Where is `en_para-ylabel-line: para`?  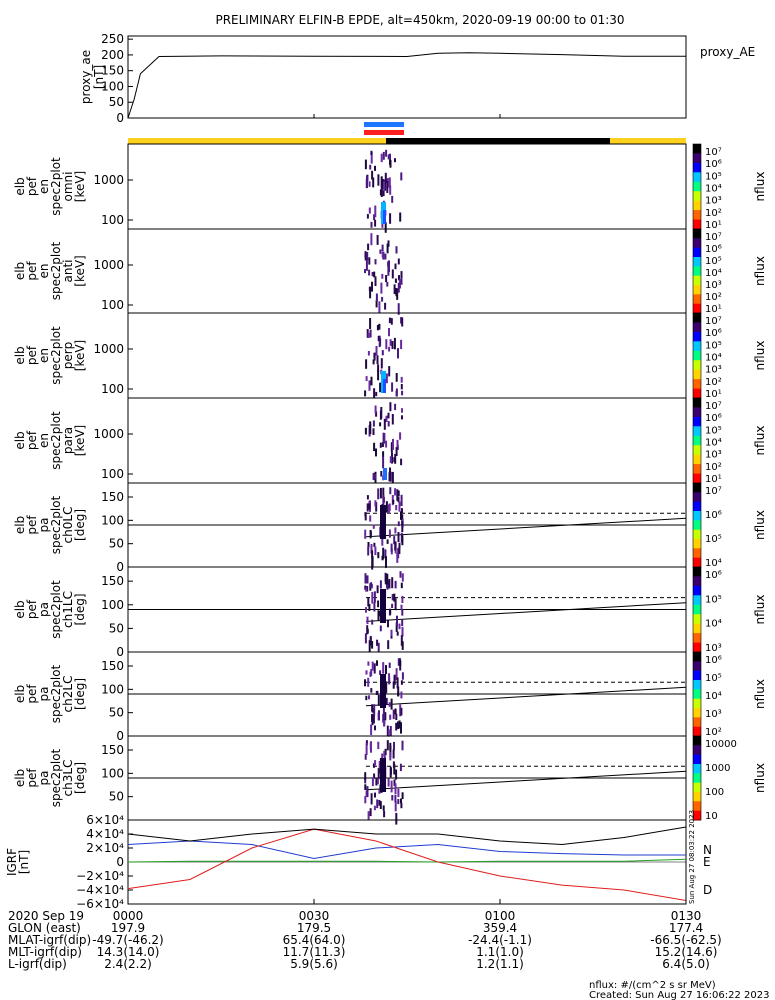
en_para-ylabel-line: para is located at coordinates (68, 440).